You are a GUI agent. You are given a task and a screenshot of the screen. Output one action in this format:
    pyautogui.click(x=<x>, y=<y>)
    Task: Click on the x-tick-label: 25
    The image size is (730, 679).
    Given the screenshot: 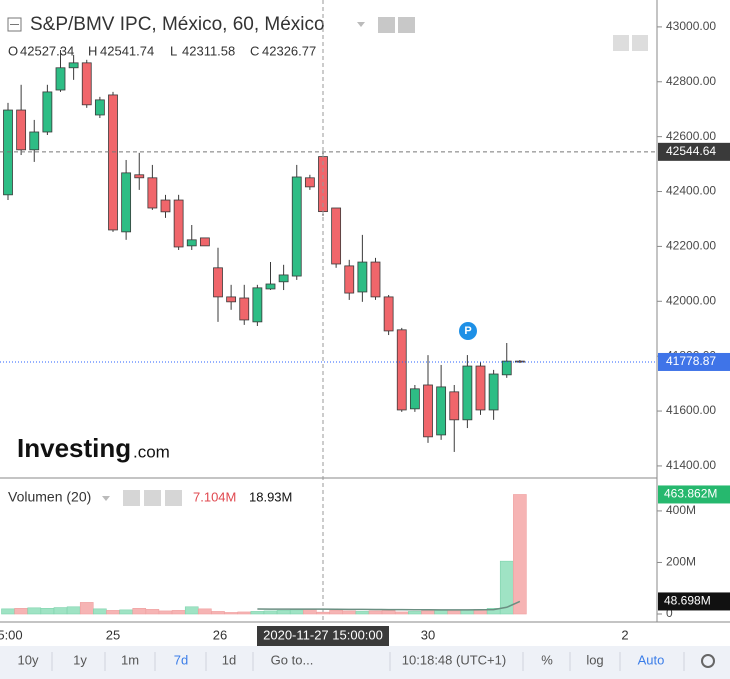 What is the action you would take?
    pyautogui.click(x=113, y=634)
    